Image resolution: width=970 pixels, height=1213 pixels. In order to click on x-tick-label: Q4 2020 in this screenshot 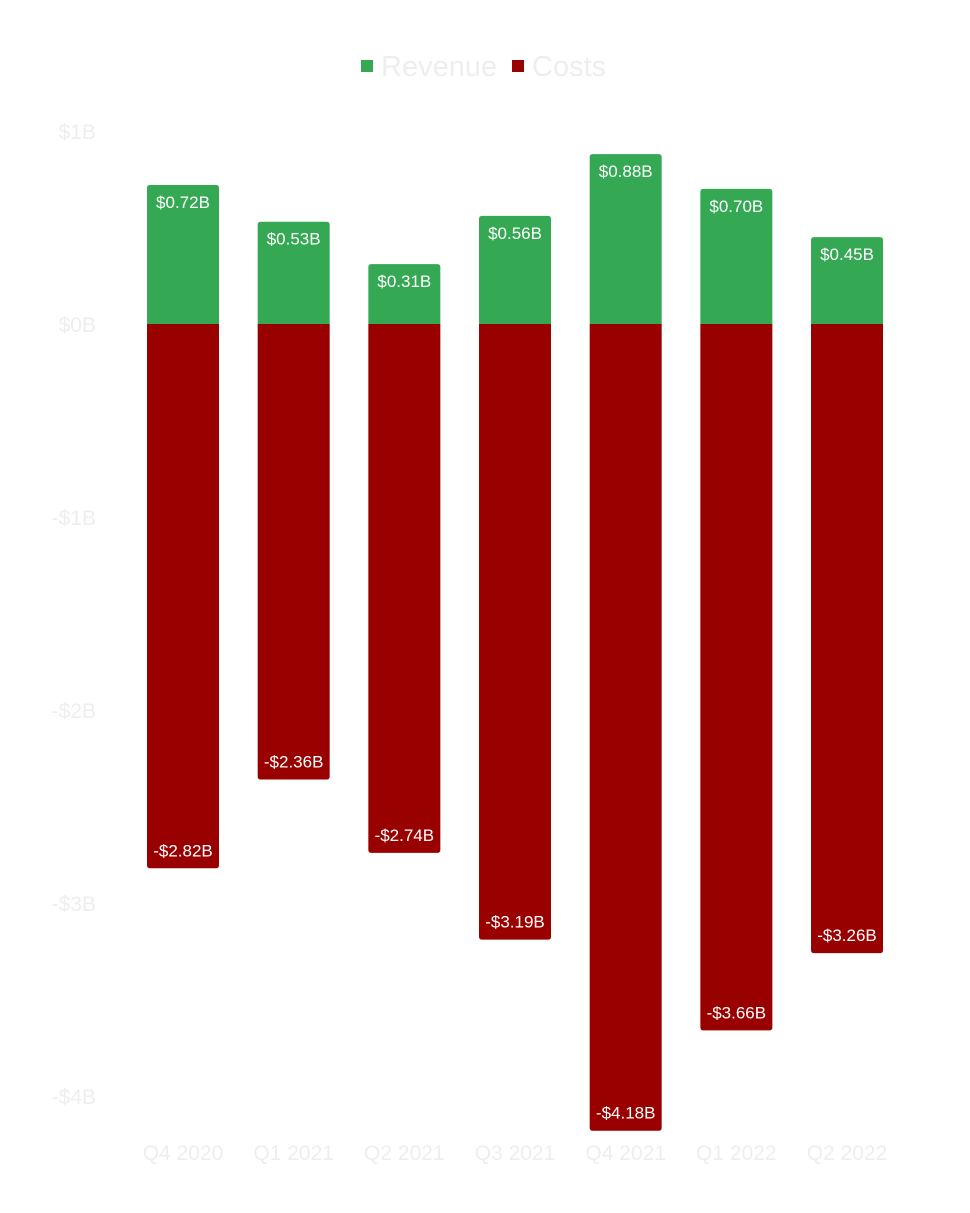, I will do `click(183, 1153)`.